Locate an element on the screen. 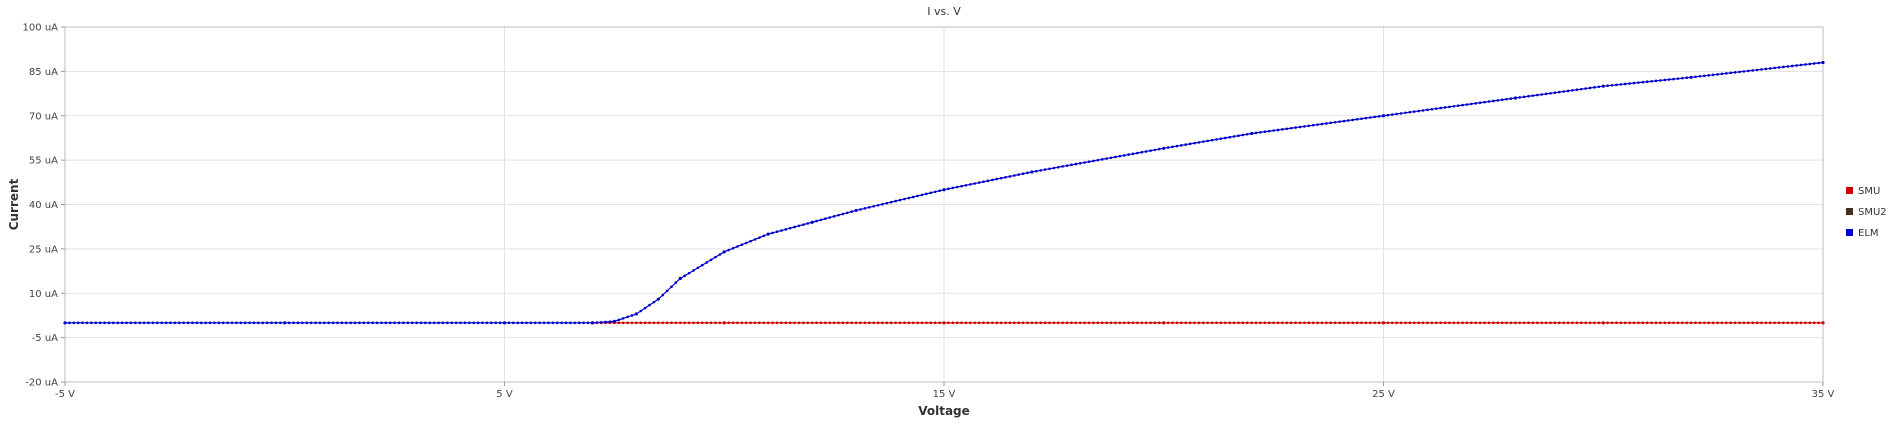 Image resolution: width=1902 pixels, height=424 pixels. legend: SMU SMU2 ELM is located at coordinates (1866, 212).